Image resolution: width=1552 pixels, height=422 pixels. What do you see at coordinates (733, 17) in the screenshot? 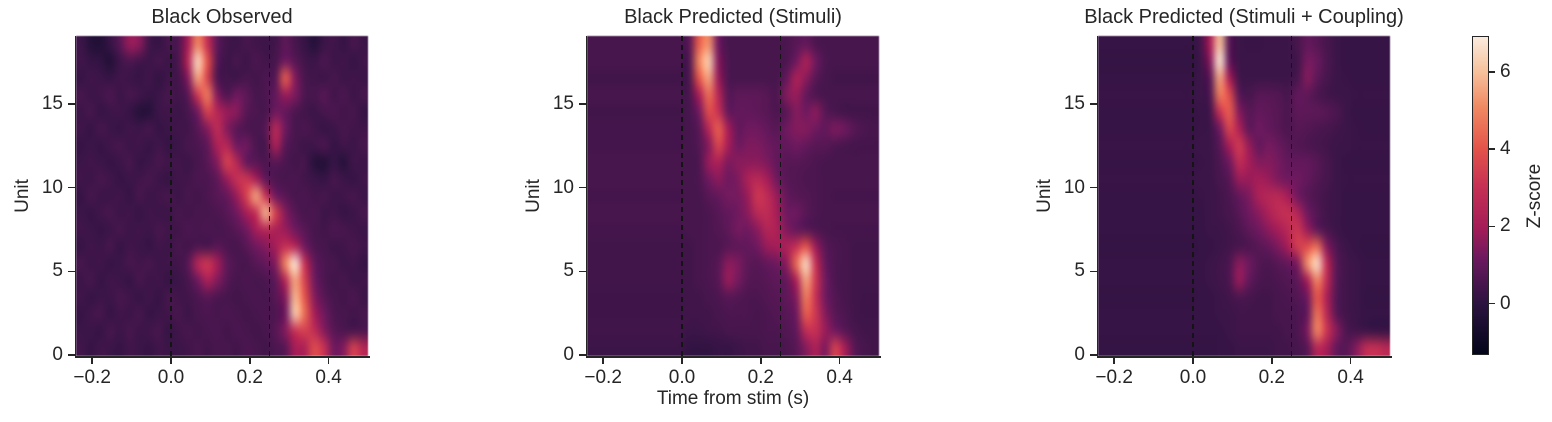
I see `panel-title: Black Predicted (Stimuli)` at bounding box center [733, 17].